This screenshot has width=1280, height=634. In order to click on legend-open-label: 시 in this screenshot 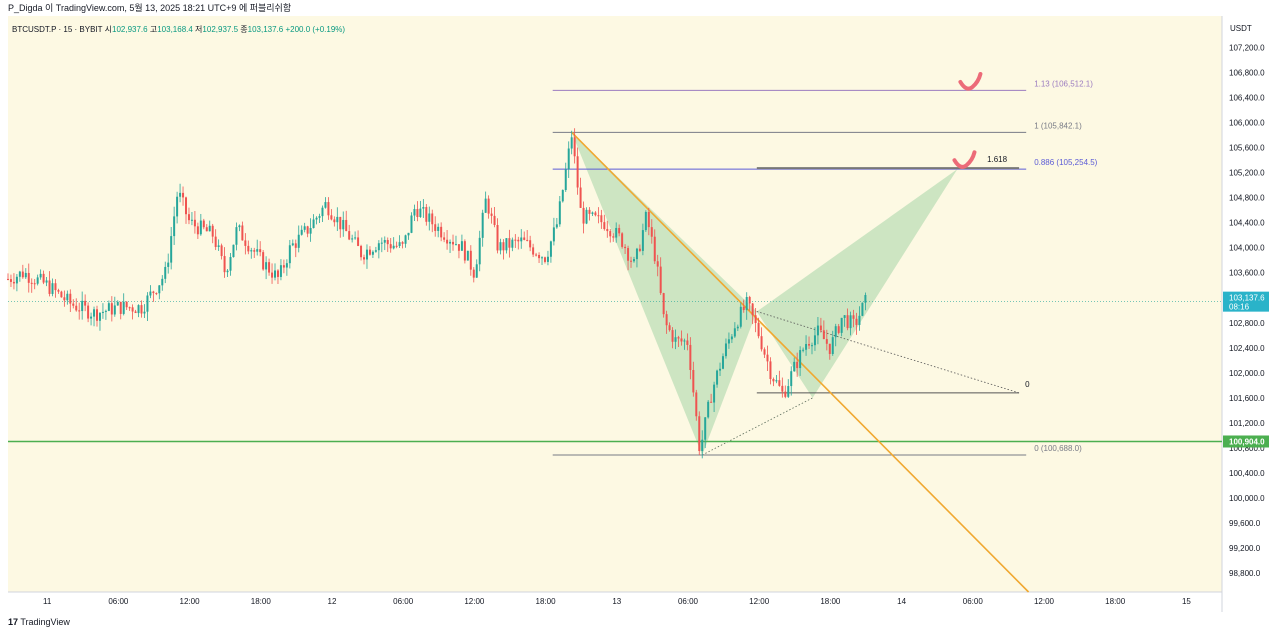, I will do `click(108, 29)`.